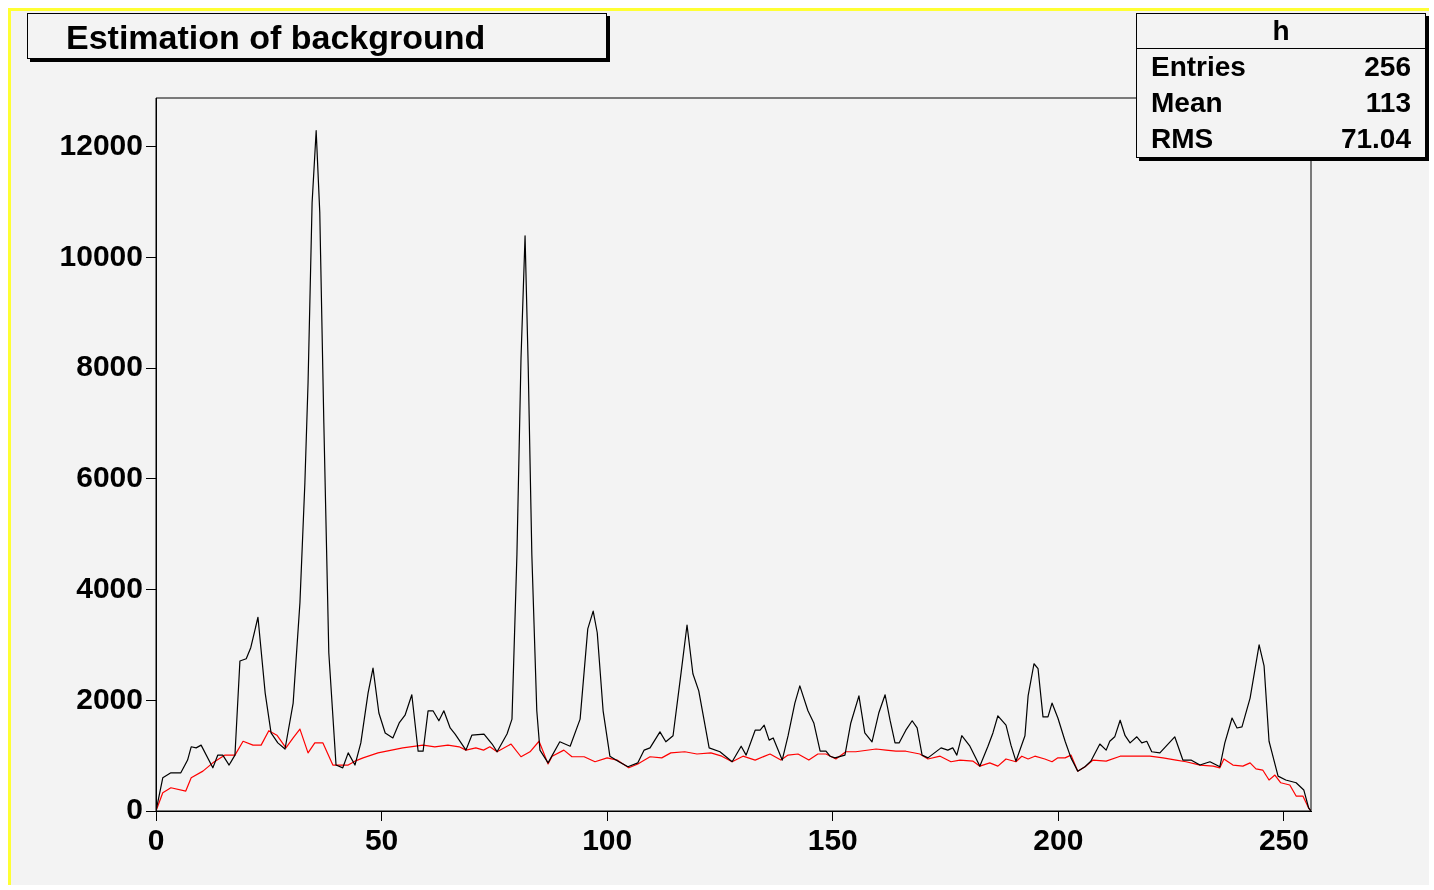  What do you see at coordinates (109, 366) in the screenshot?
I see `y-tick-label: 8000` at bounding box center [109, 366].